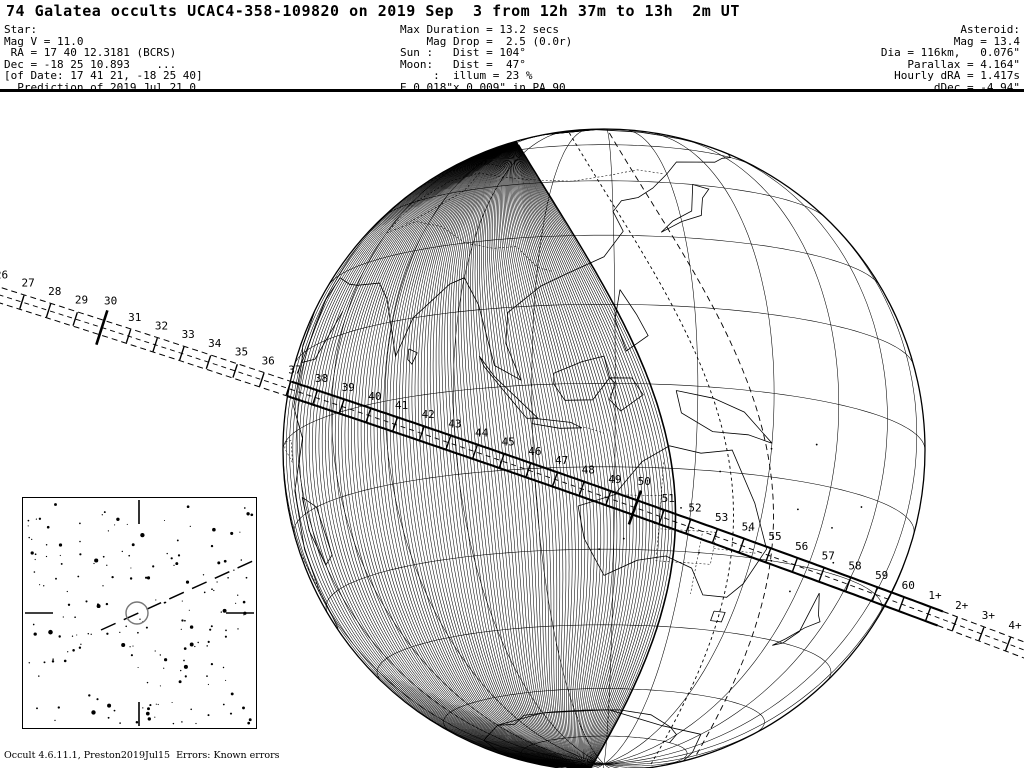 The image size is (1024, 768). What do you see at coordinates (161, 325) in the screenshot?
I see `path-tick-label: 32` at bounding box center [161, 325].